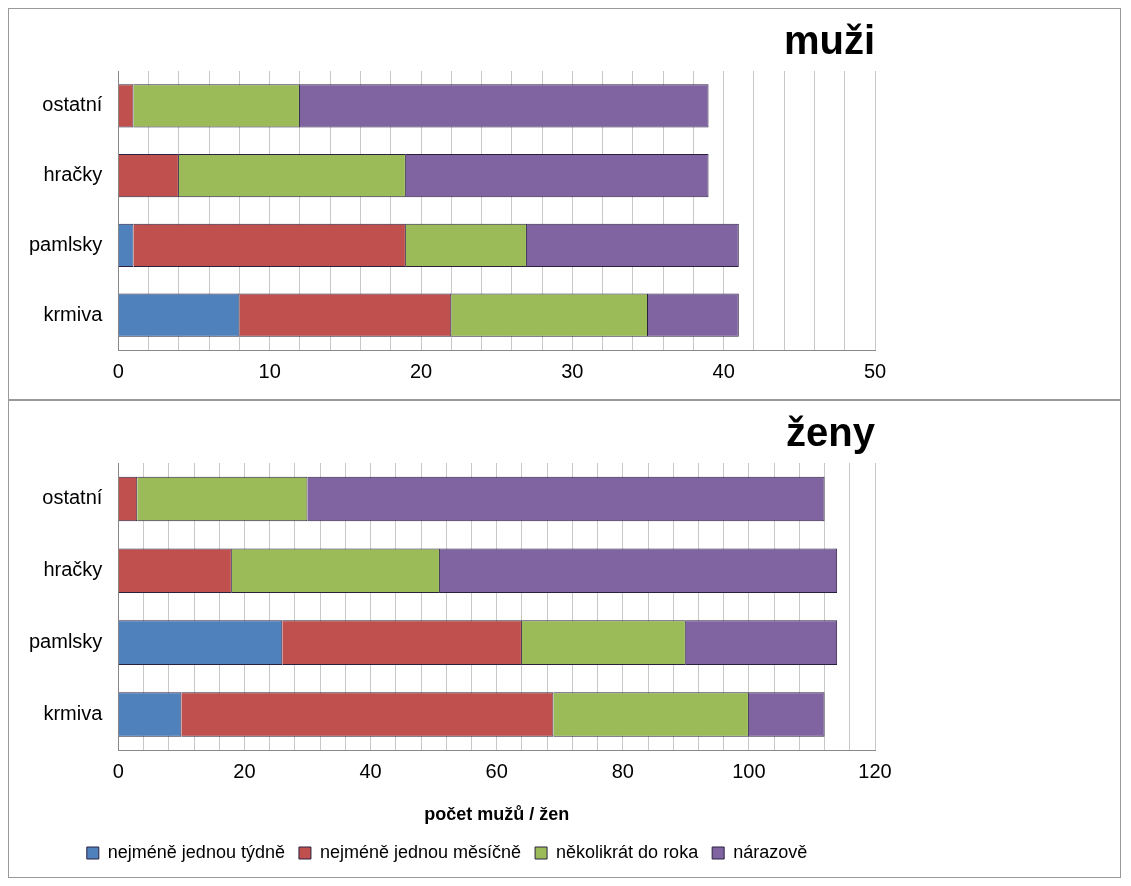  I want to click on x-tick-label: 50, so click(875, 370).